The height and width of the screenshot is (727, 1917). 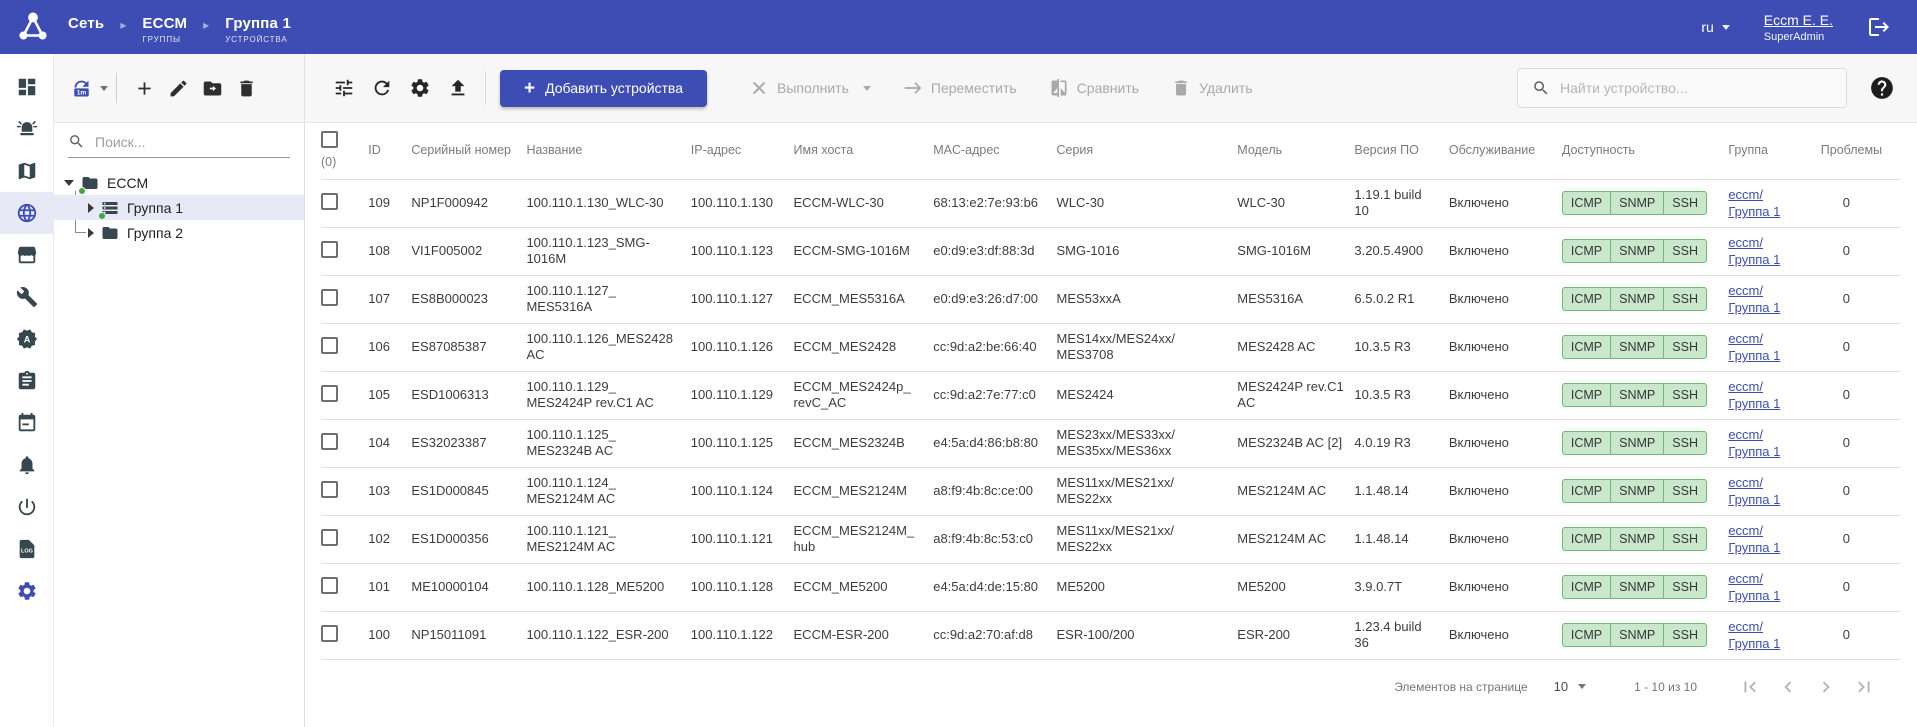 I want to click on select-all-checkbox, so click(x=329, y=140).